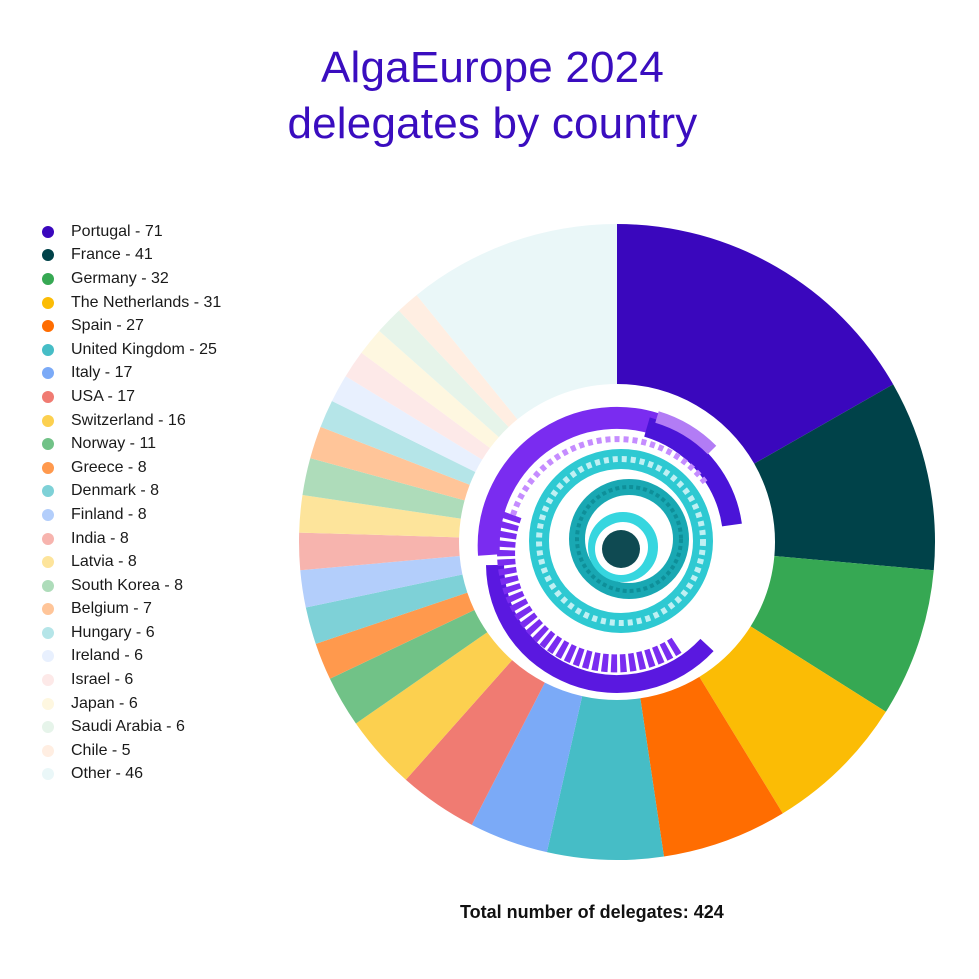 The height and width of the screenshot is (979, 979). I want to click on legend-label: Other - 46, so click(107, 774).